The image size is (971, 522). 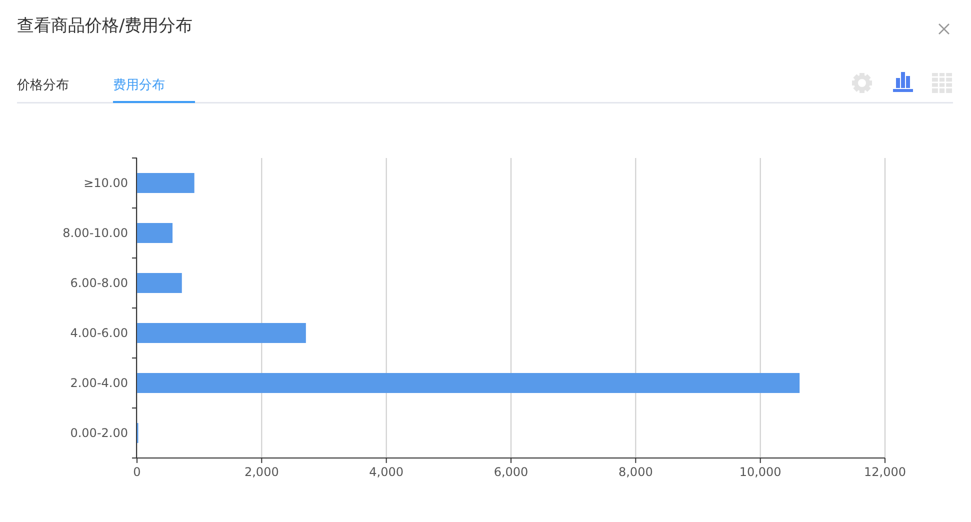 I want to click on chart-title: 查看商品价格/费用分布, so click(x=105, y=26).